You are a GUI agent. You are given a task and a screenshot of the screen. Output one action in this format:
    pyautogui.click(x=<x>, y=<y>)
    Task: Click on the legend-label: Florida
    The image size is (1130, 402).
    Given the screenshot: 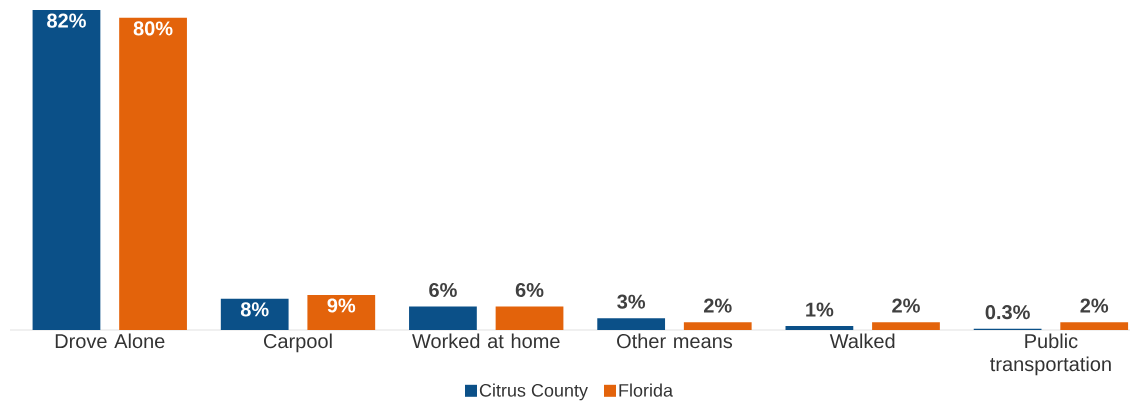 What is the action you would take?
    pyautogui.click(x=646, y=390)
    